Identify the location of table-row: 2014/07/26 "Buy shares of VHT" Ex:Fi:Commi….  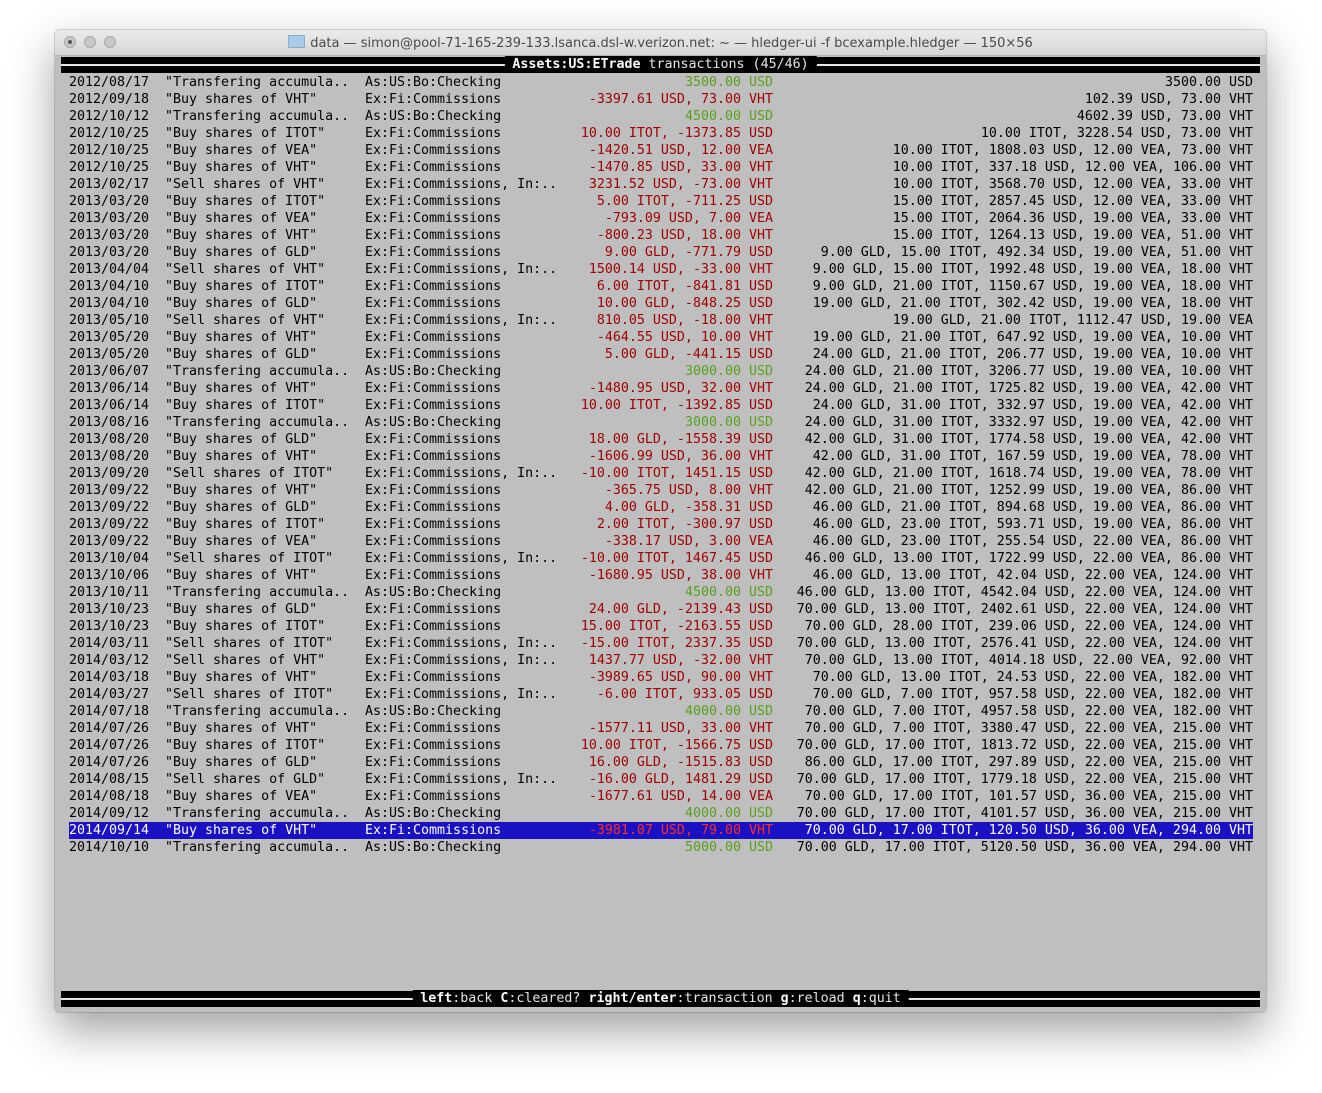
(661, 728).